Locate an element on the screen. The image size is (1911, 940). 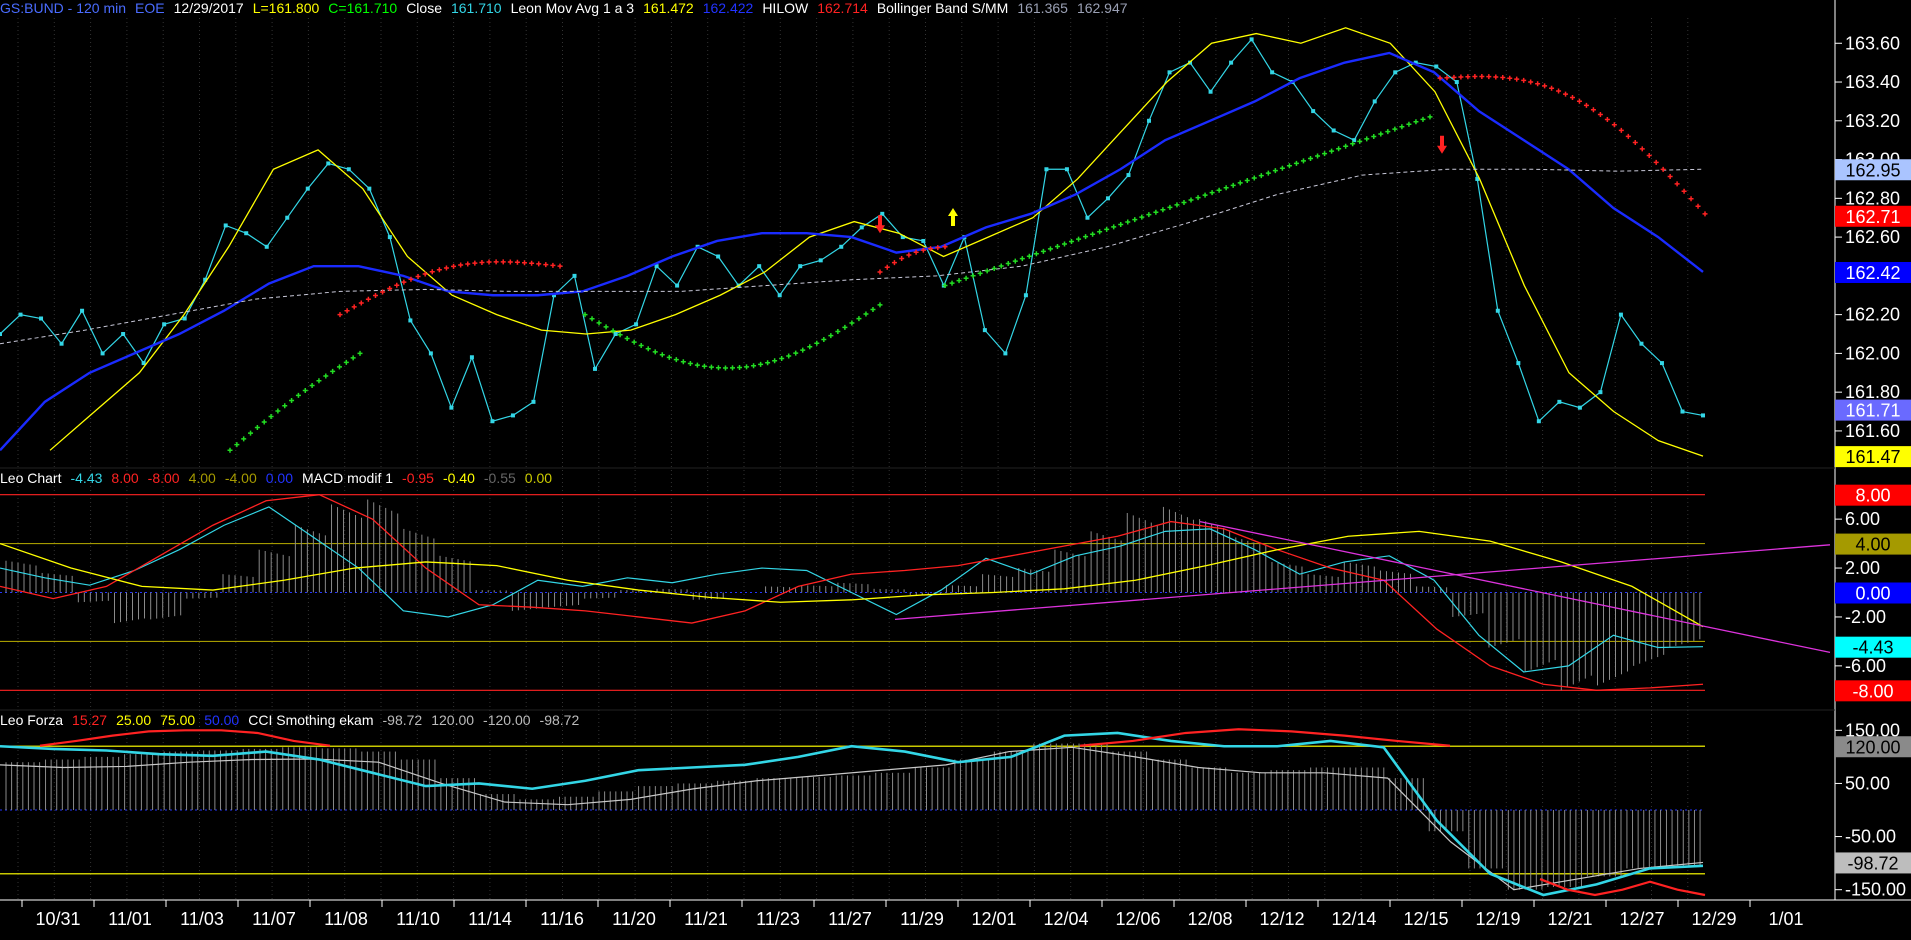
header-item: 0.00 is located at coordinates (279, 478).